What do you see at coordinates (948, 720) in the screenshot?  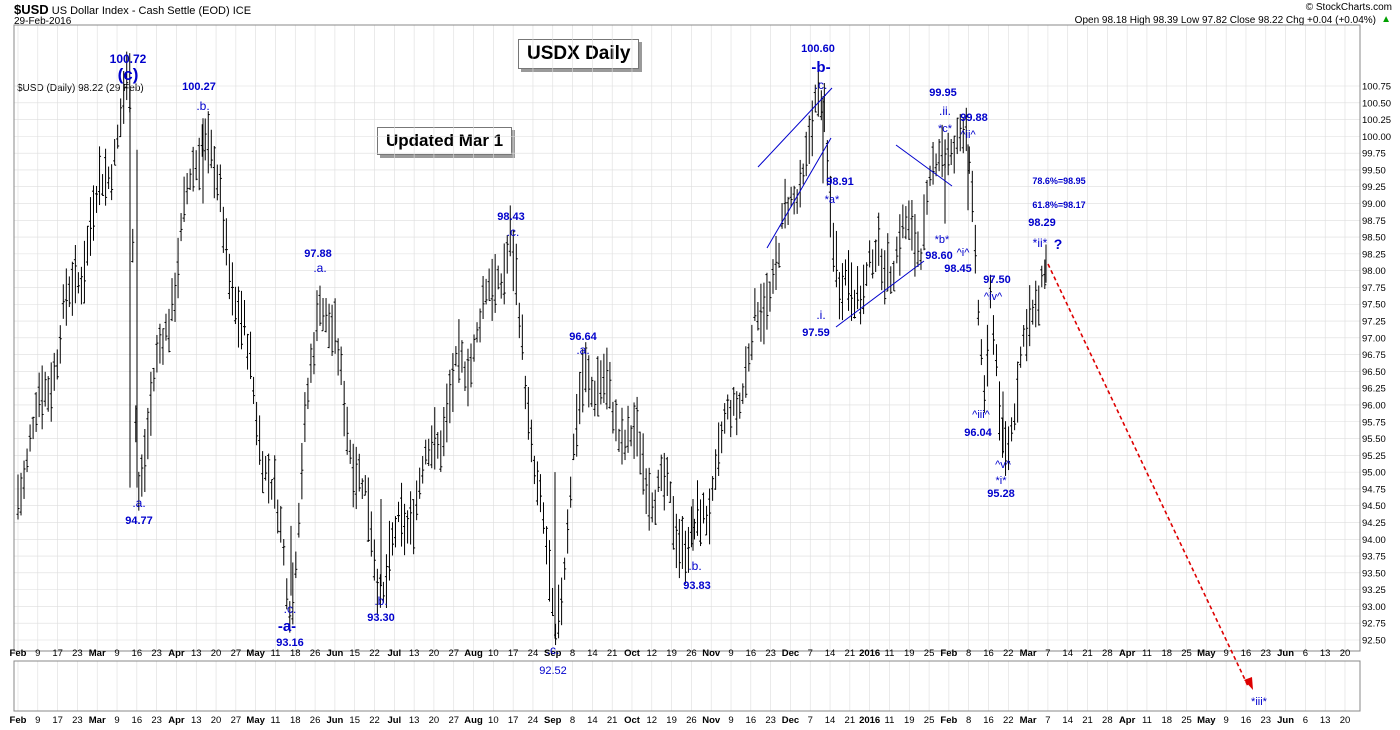 I see `x-tick-label-lower: Feb` at bounding box center [948, 720].